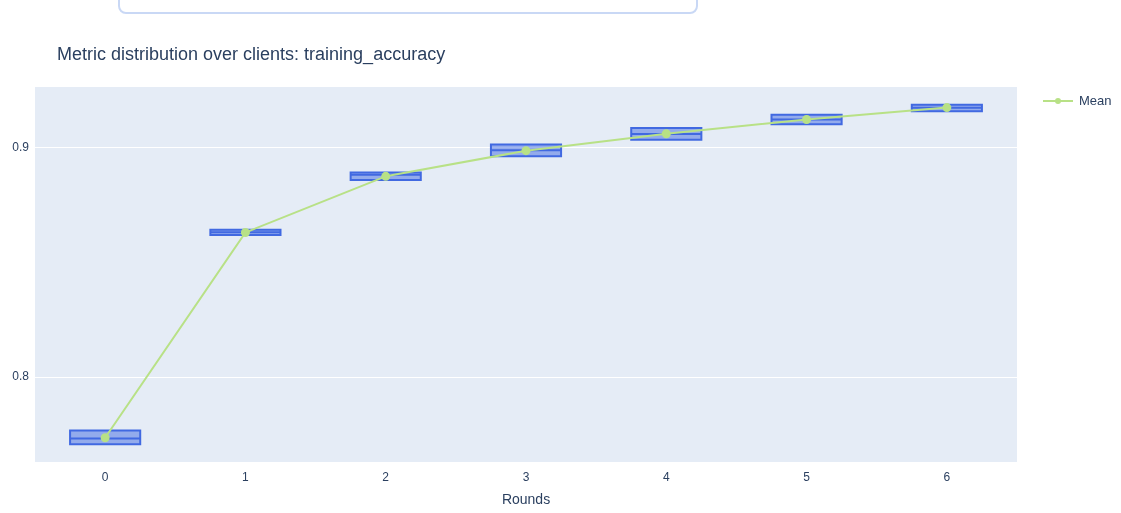 The height and width of the screenshot is (513, 1121). I want to click on x-tick-label: 0, so click(105, 476).